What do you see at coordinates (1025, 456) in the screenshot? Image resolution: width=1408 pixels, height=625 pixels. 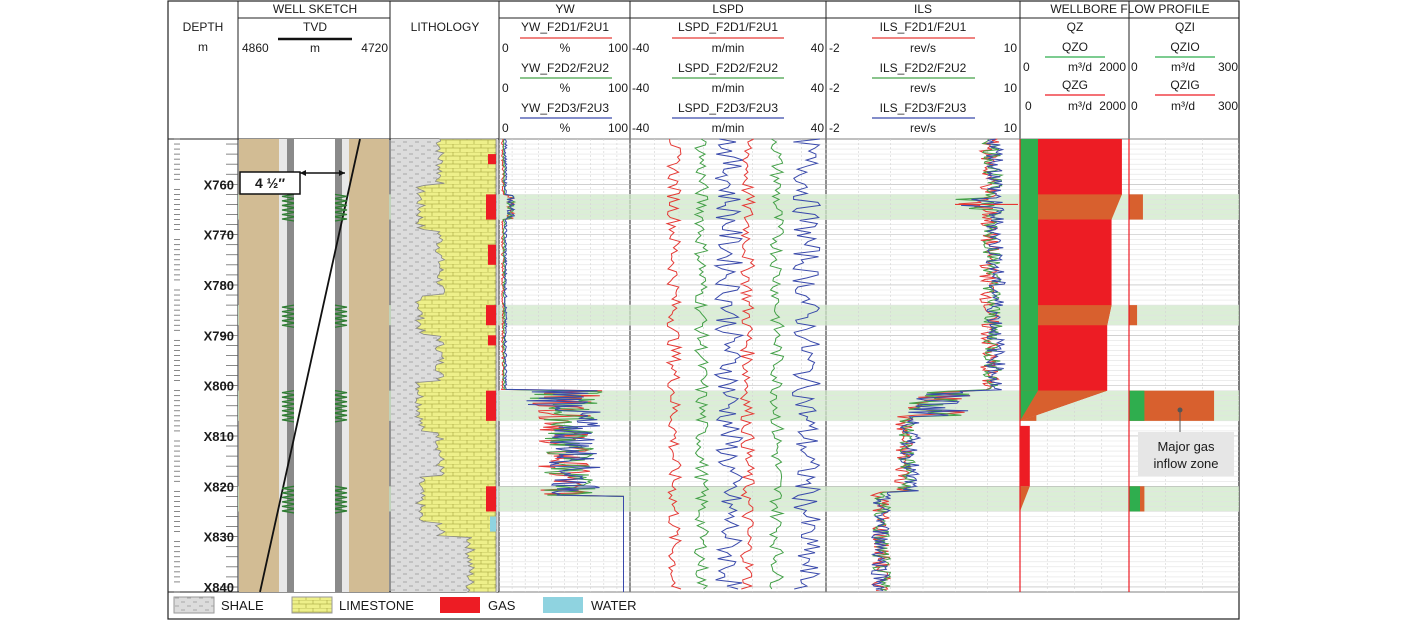 I see `qzg-area` at bounding box center [1025, 456].